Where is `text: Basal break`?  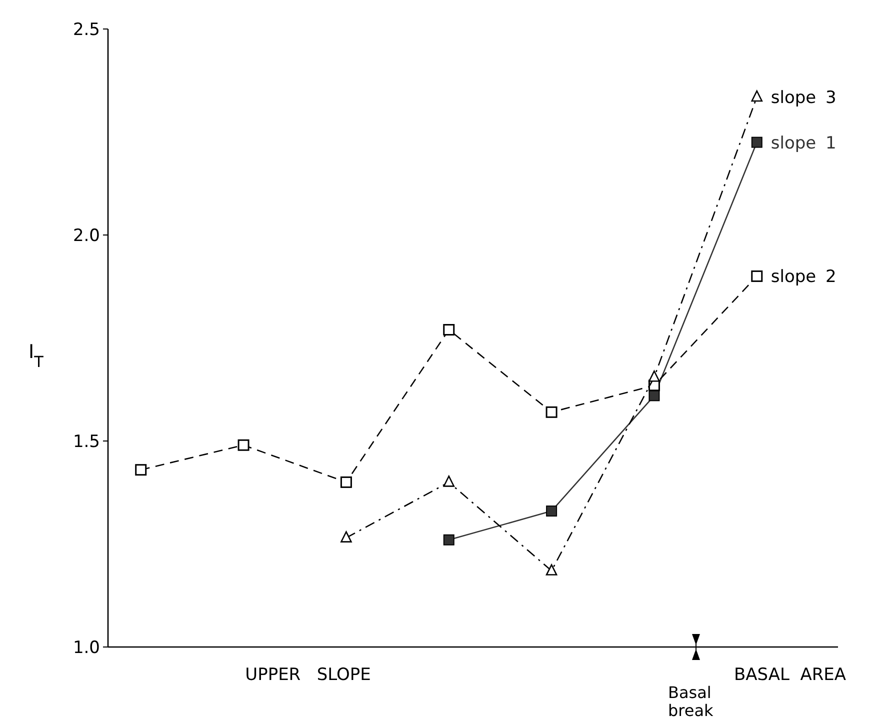
text: Basal break is located at coordinates (691, 701).